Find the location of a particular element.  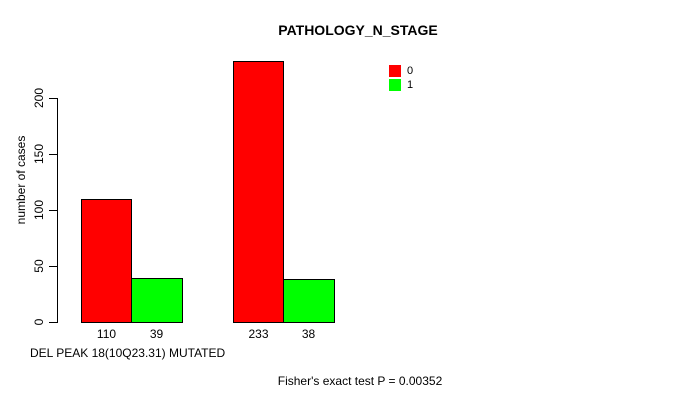

fisher-test-annotation: Fisher's exact test P = 0.00352 is located at coordinates (360, 381).